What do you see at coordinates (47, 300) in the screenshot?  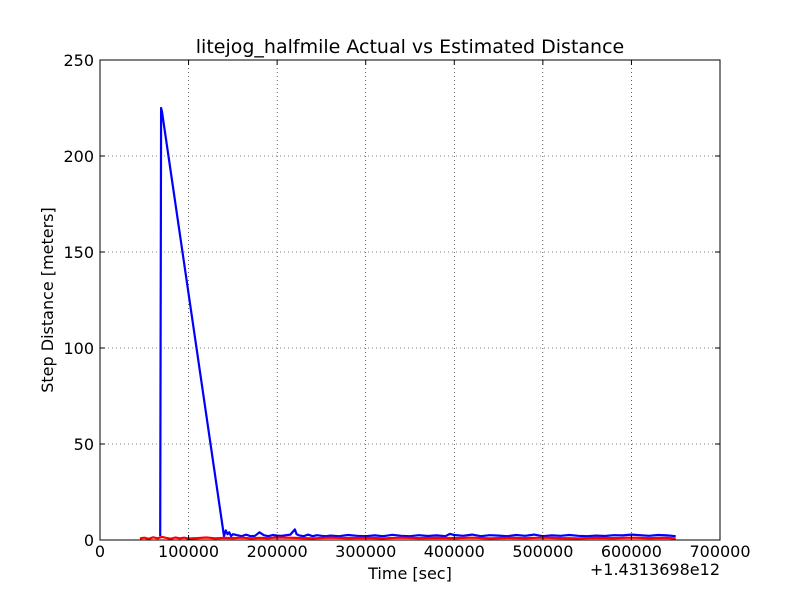 I see `y-axis-label: Step Distance [meters]` at bounding box center [47, 300].